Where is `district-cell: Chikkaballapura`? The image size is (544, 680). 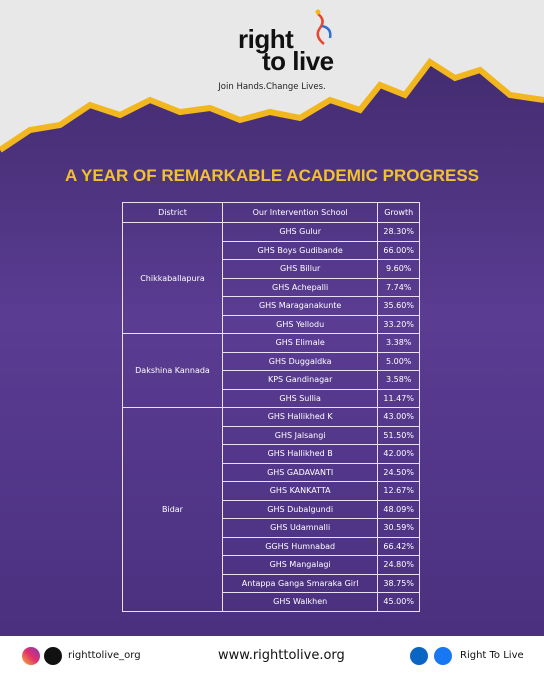
district-cell: Chikkaballapura is located at coordinates (172, 278).